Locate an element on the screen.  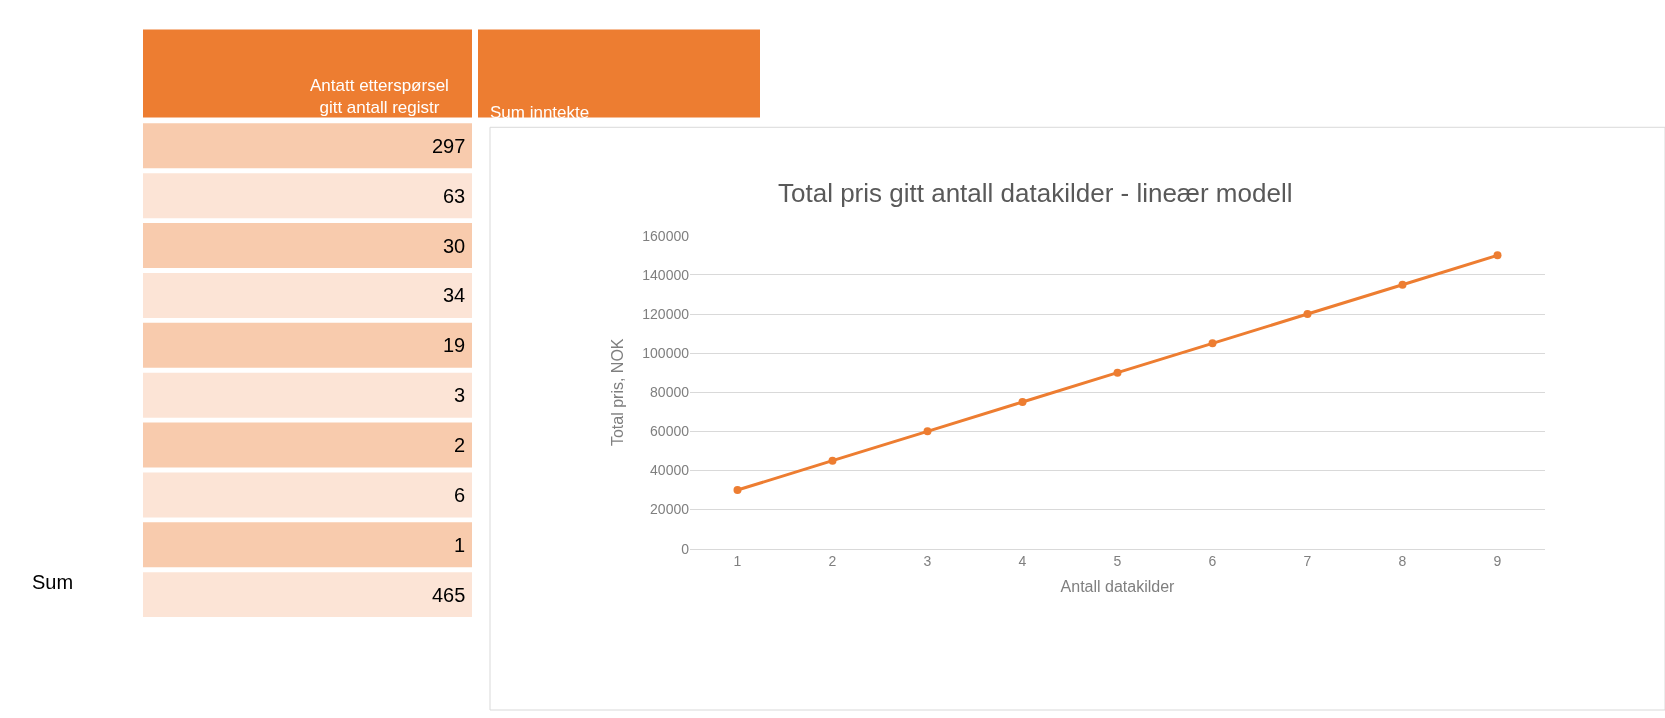
data-label: 465 is located at coordinates (449, 595).